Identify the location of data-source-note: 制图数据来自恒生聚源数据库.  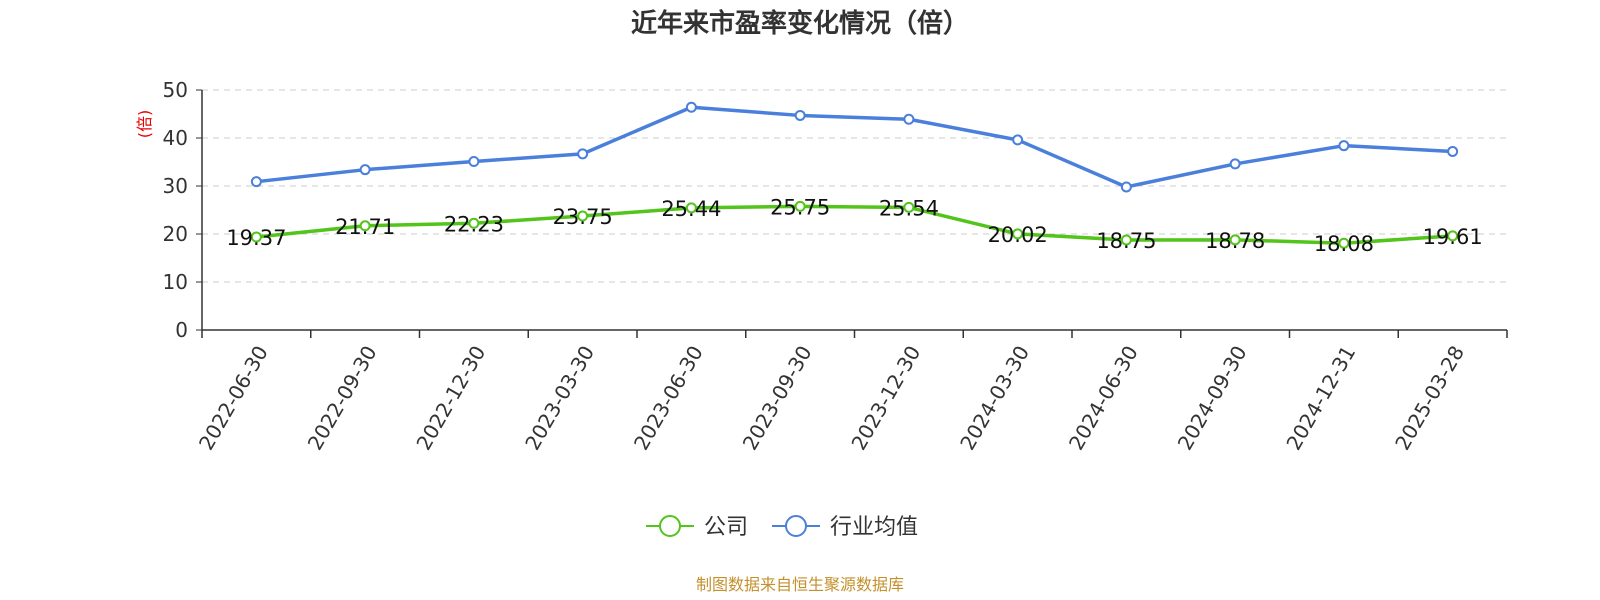
(800, 584).